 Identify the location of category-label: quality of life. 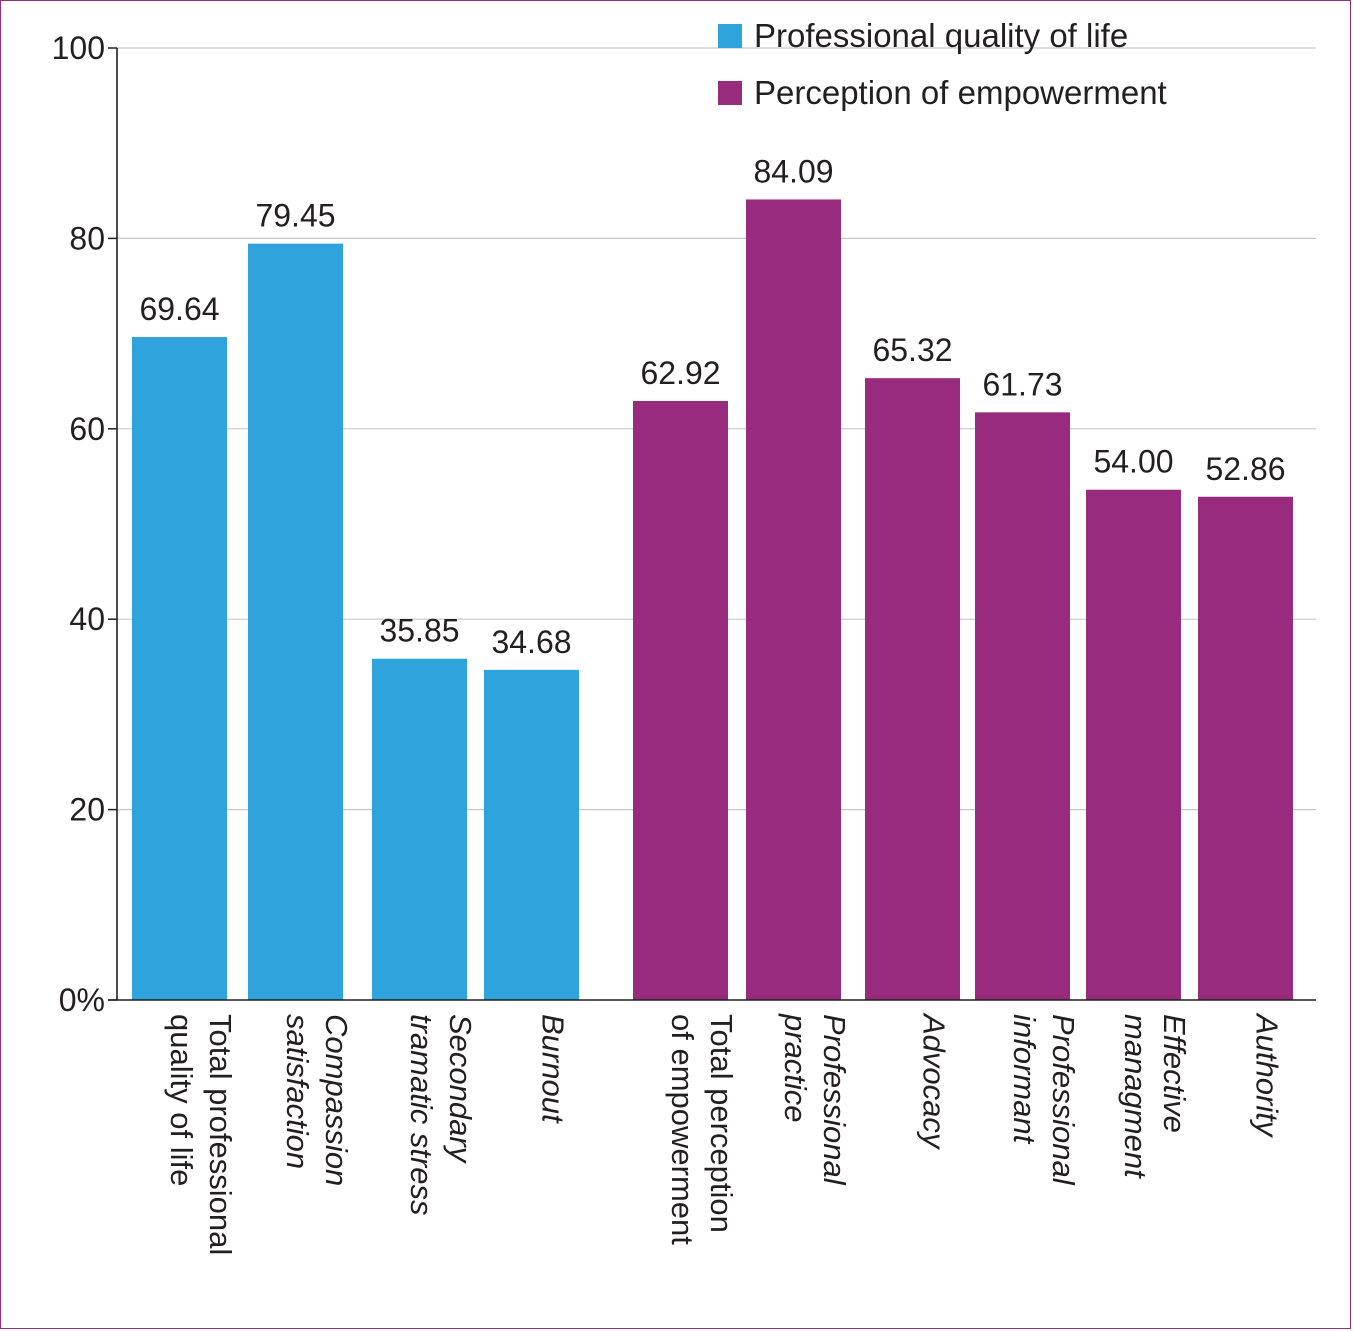
(181, 1100).